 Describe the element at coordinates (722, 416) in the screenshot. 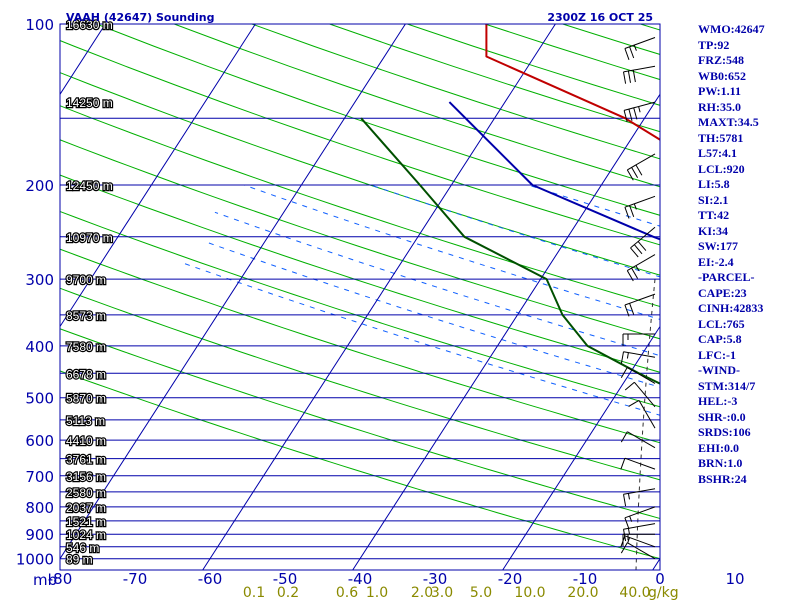

I see `stat-item: SHR-:0.0` at that location.